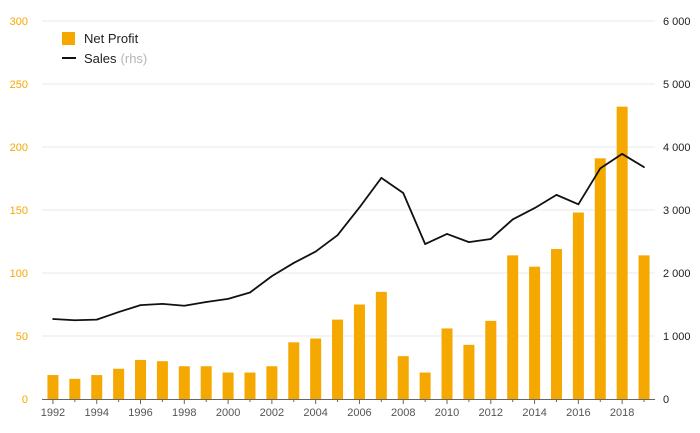 Image resolution: width=700 pixels, height=433 pixels. I want to click on x-tick-label: 1994, so click(96, 413).